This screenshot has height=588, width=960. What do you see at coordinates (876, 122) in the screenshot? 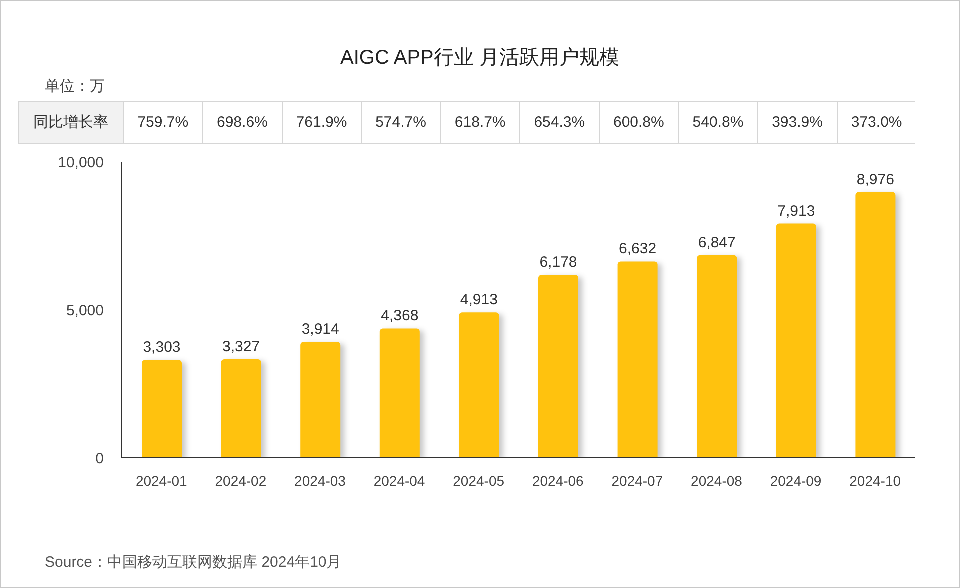
I see `text: 373.0%` at bounding box center [876, 122].